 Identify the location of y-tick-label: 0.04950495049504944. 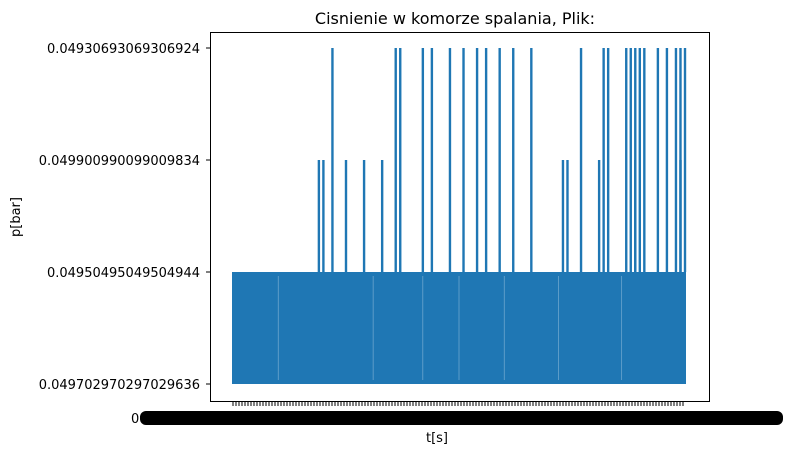
(123, 273).